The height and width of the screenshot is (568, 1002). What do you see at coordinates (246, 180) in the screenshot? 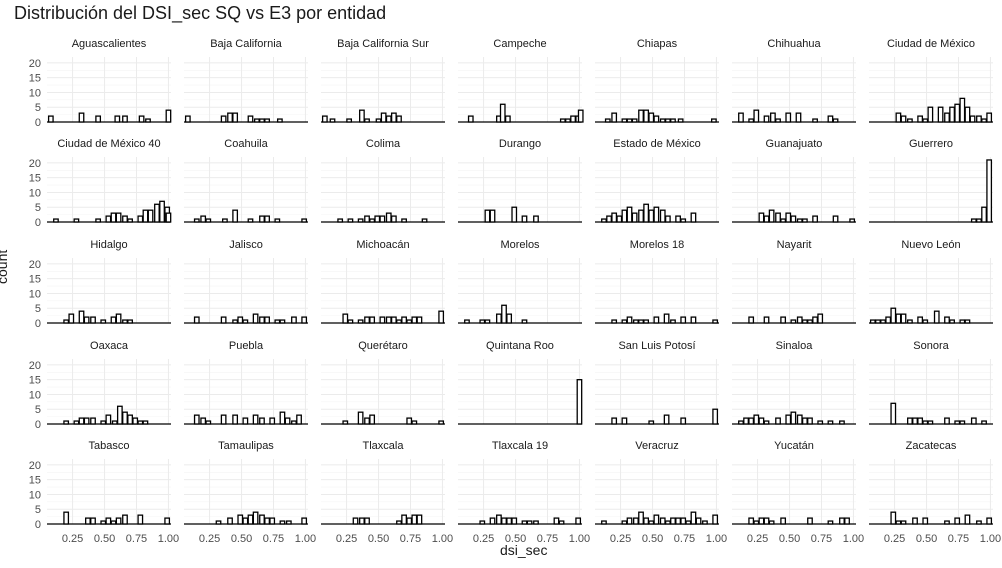
I see `facet-panel: Coahuila` at bounding box center [246, 180].